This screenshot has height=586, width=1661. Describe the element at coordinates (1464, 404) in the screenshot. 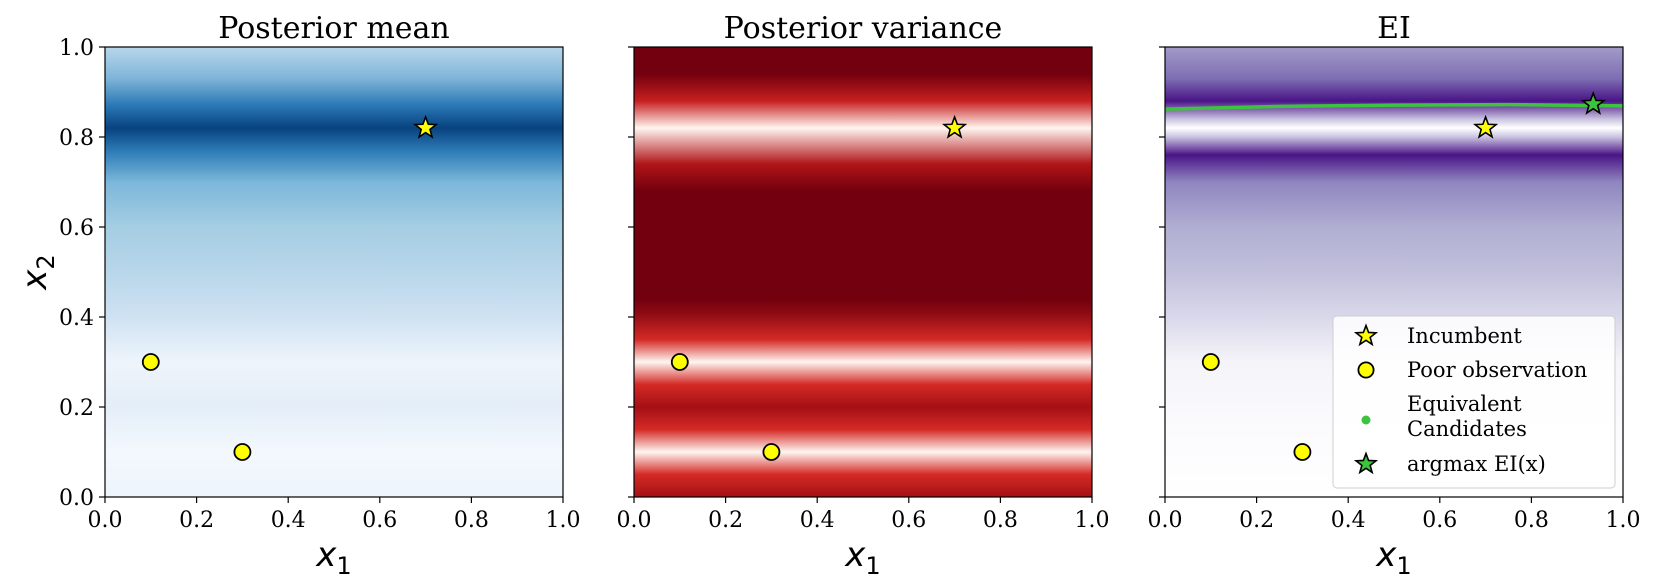

I see `legend-label: Equivalent` at that location.